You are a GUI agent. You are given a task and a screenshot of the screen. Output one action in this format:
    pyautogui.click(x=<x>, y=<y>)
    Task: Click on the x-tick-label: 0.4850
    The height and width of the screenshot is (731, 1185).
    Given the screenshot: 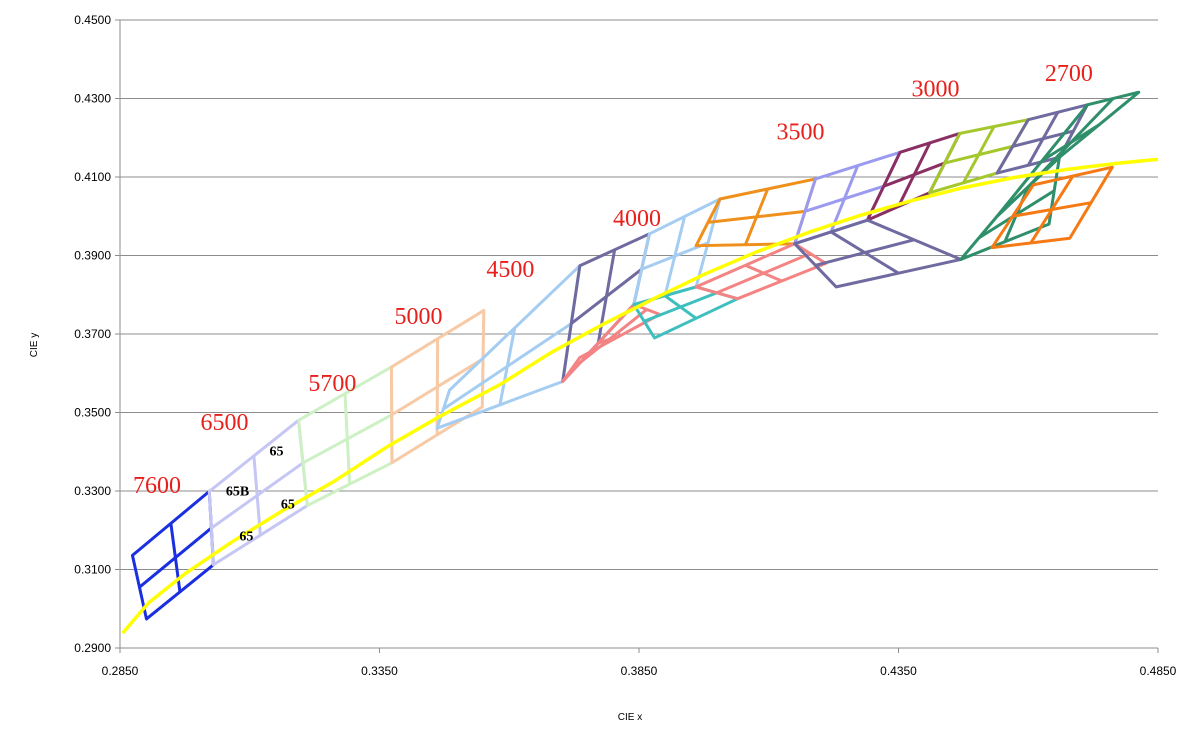 What is the action you would take?
    pyautogui.click(x=1158, y=671)
    